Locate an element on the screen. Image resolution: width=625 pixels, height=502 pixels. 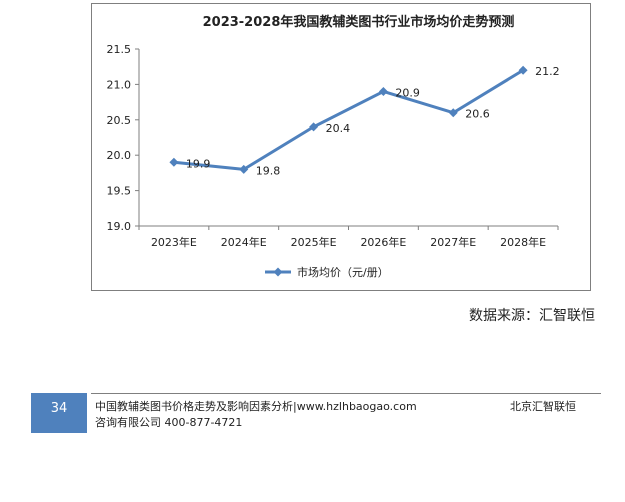
data-label: 20.9 is located at coordinates (407, 92).